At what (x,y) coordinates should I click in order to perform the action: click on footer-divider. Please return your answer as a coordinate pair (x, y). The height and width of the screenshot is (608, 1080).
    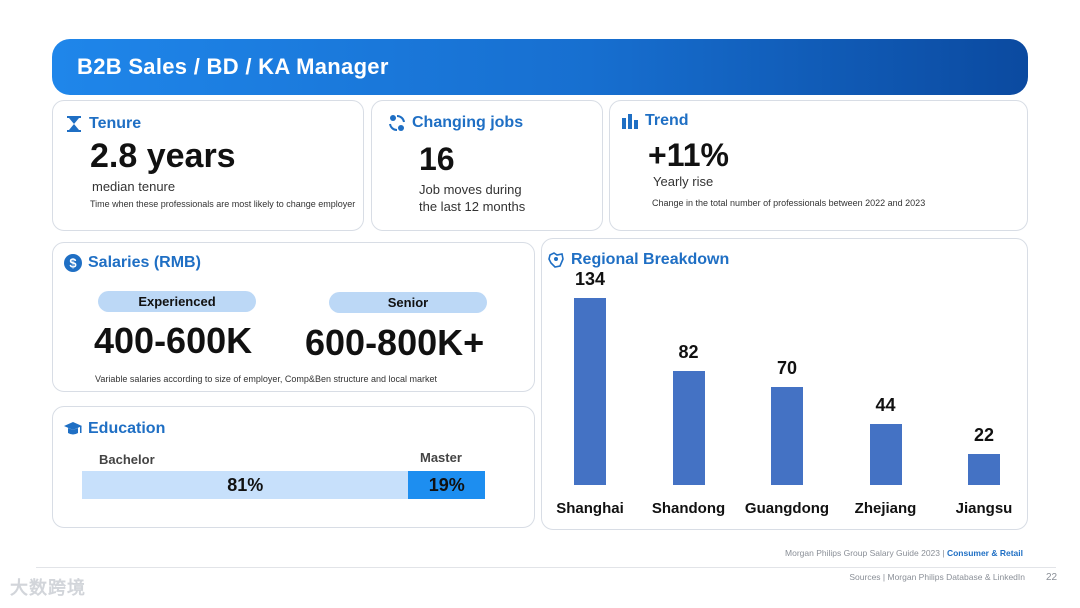
    Looking at the image, I should click on (546, 567).